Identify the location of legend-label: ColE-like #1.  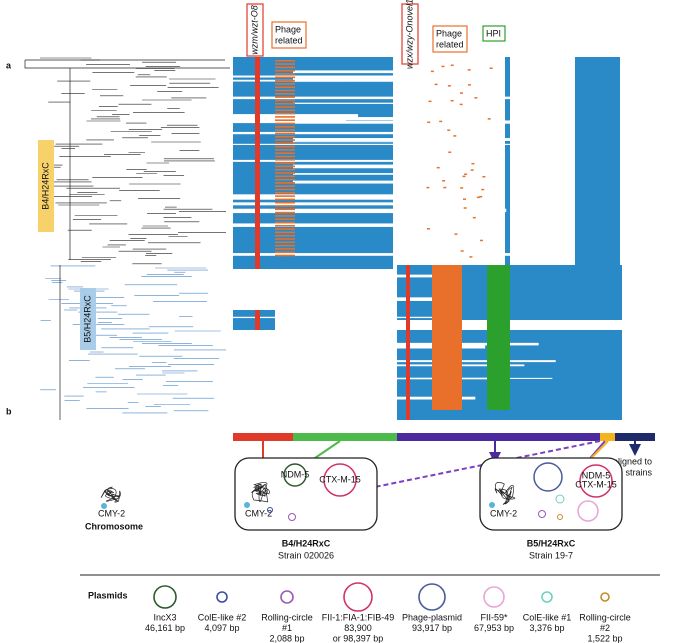
(547, 617).